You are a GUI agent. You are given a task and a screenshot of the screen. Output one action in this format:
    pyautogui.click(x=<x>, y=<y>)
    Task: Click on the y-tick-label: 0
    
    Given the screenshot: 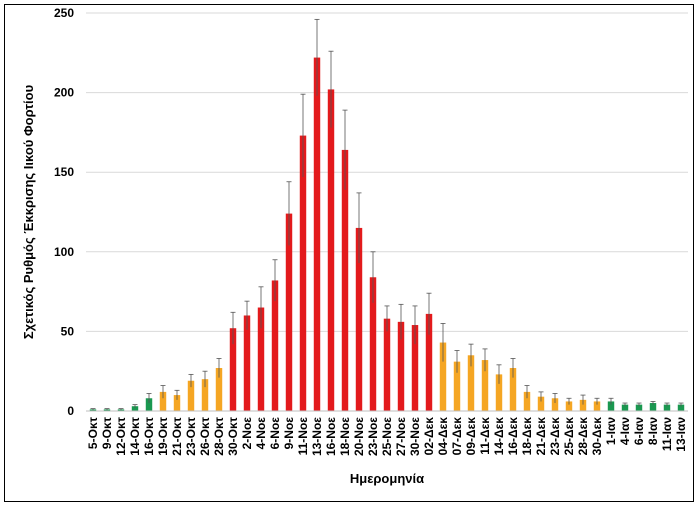 What is the action you would take?
    pyautogui.click(x=70, y=411)
    